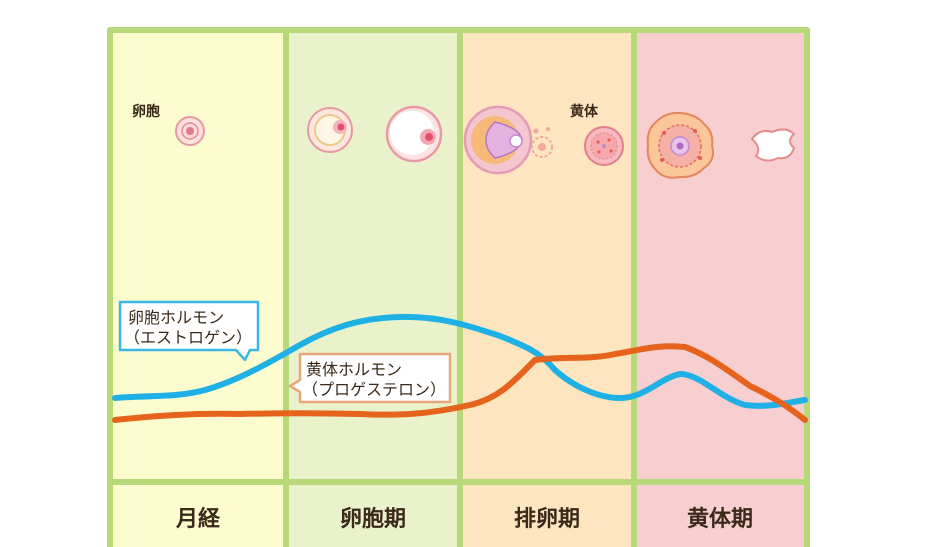  Describe the element at coordinates (330, 130) in the screenshot. I see `follicle-growing-icon` at that location.